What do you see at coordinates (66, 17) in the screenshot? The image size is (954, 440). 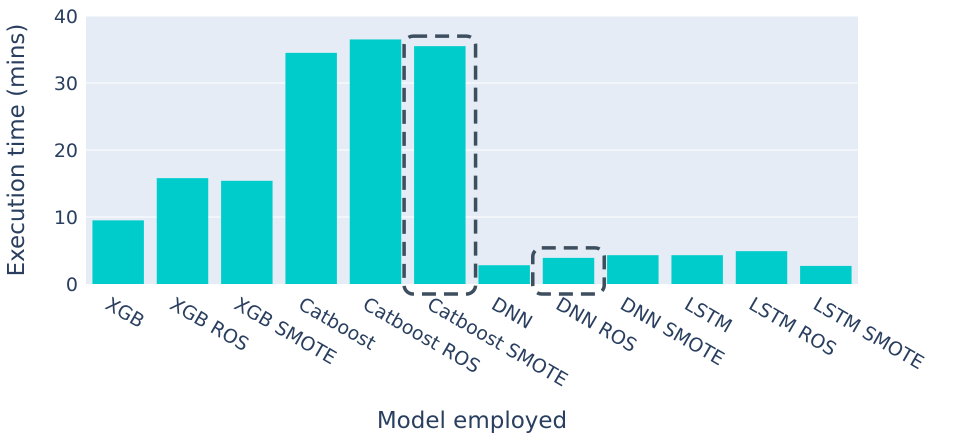 I see `y-tick-label: 40` at bounding box center [66, 17].